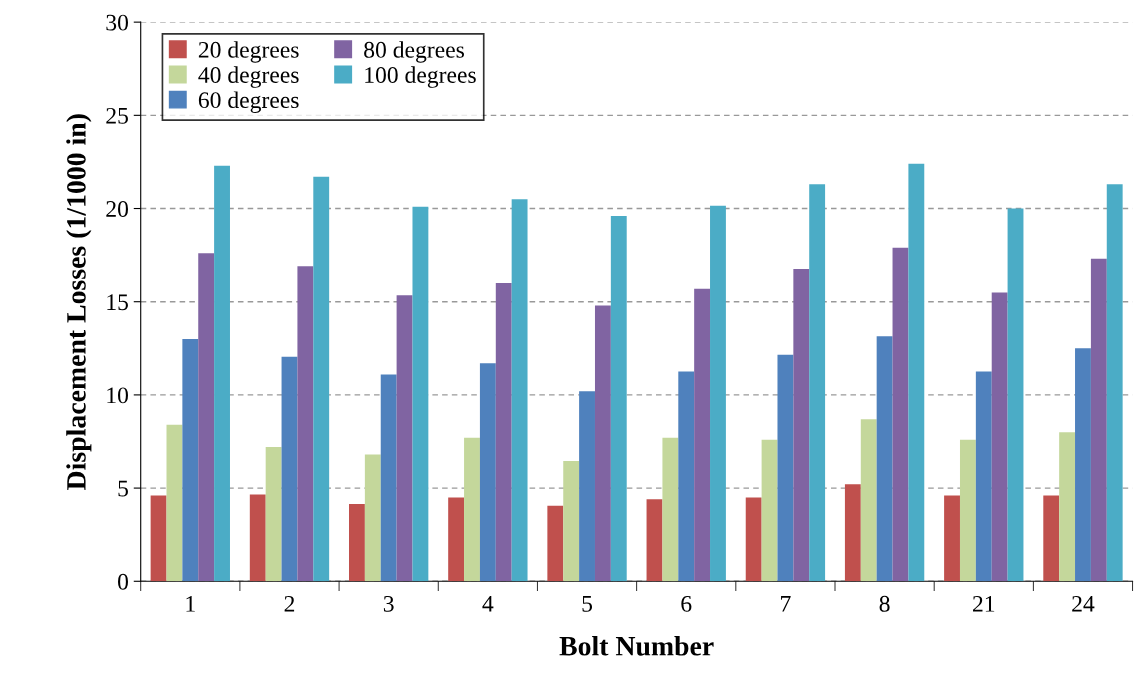 Image resolution: width=1144 pixels, height=692 pixels. What do you see at coordinates (190, 603) in the screenshot?
I see `x-tick-label: 1` at bounding box center [190, 603].